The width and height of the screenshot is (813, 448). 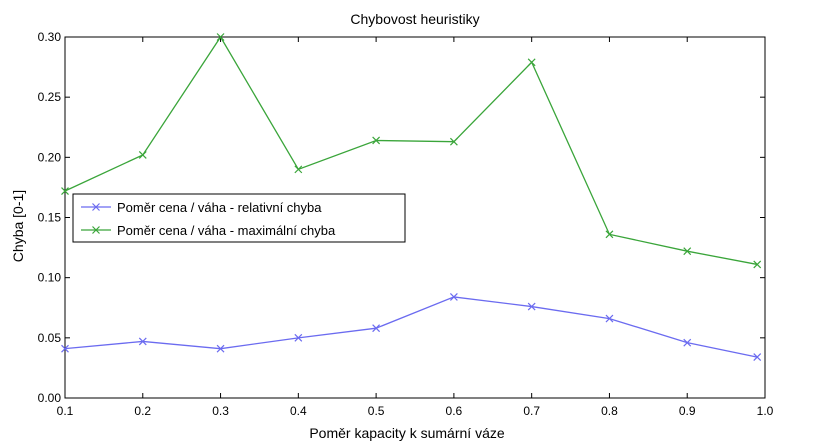 I want to click on series-line, so click(x=411, y=327).